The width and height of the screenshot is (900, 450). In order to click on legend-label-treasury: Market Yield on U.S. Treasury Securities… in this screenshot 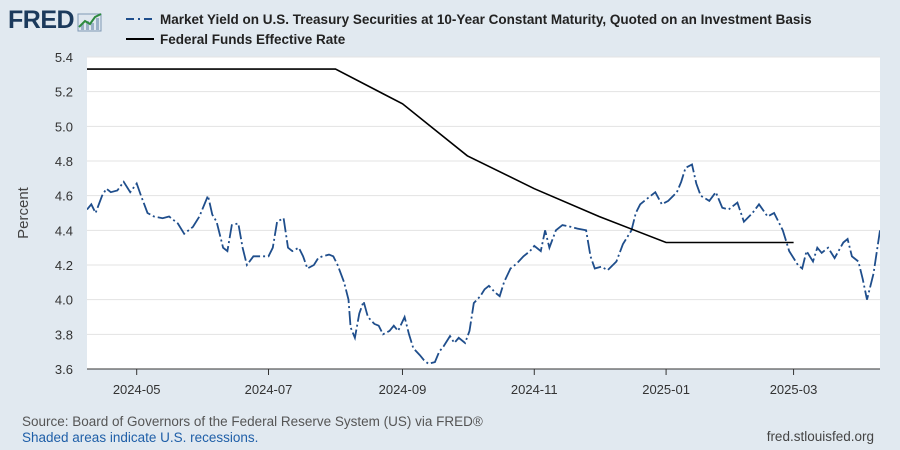, I will do `click(486, 19)`.